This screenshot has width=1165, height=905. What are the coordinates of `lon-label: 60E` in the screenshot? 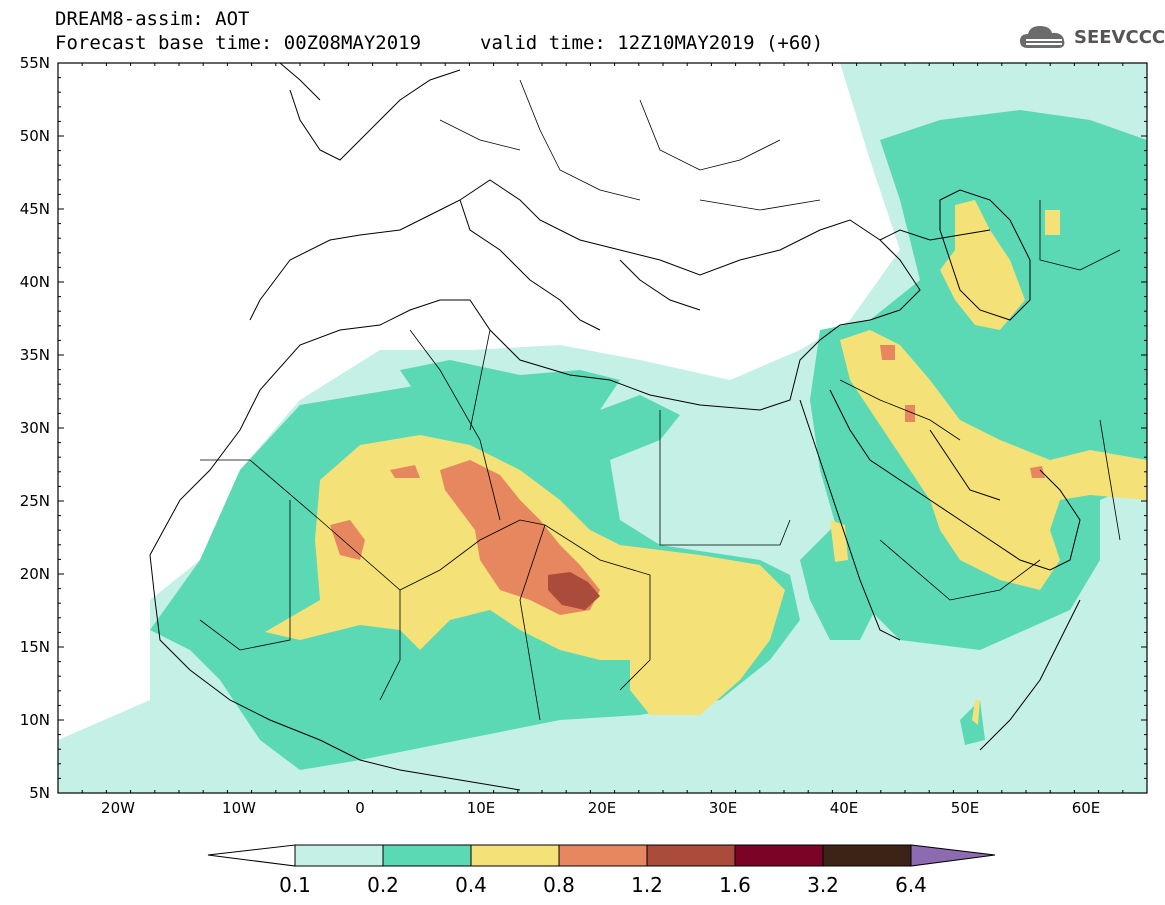 It's located at (1086, 808).